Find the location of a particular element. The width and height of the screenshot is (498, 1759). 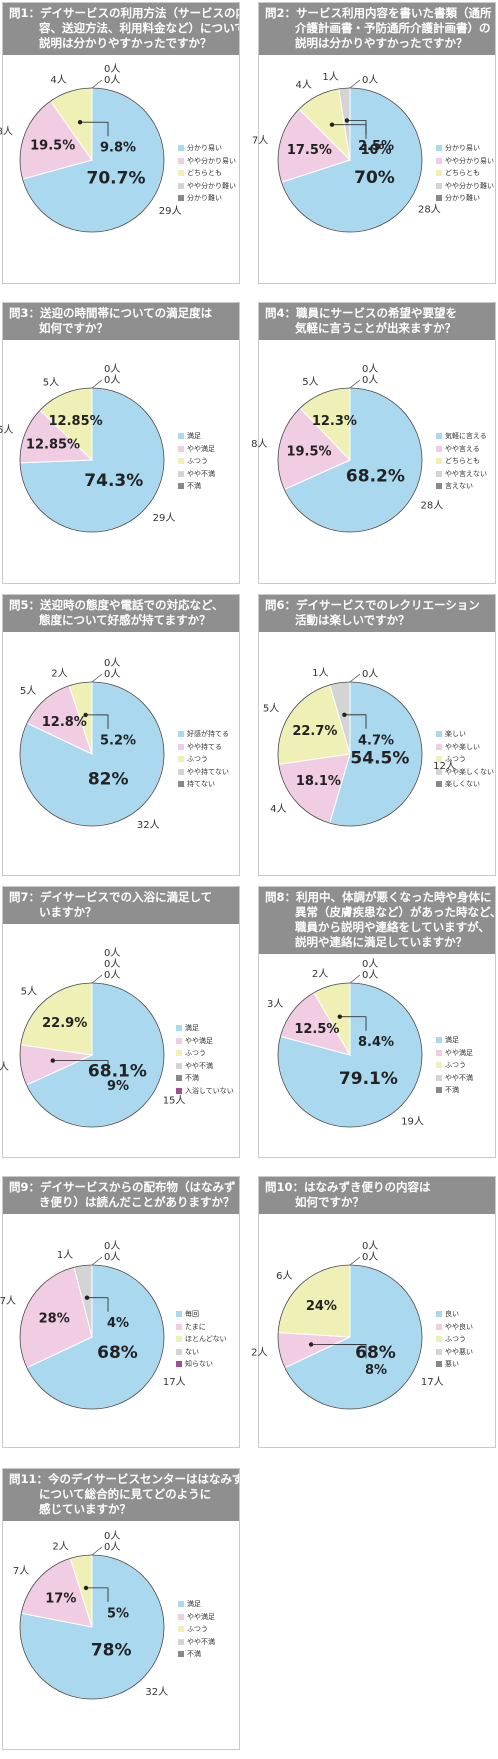

percent-label: 4% is located at coordinates (118, 1323).